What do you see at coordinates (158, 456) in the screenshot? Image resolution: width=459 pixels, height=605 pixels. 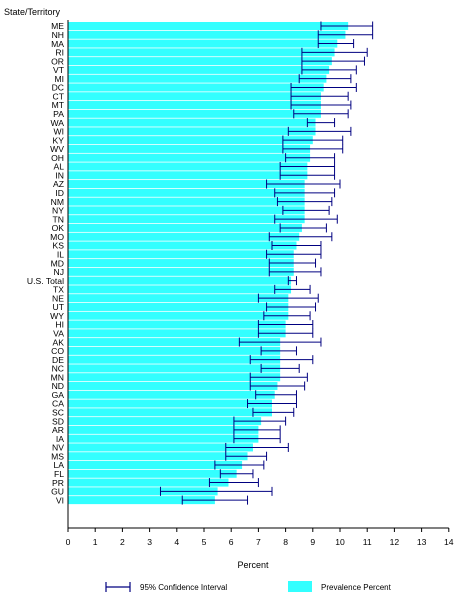 I see `bar-ms` at bounding box center [158, 456].